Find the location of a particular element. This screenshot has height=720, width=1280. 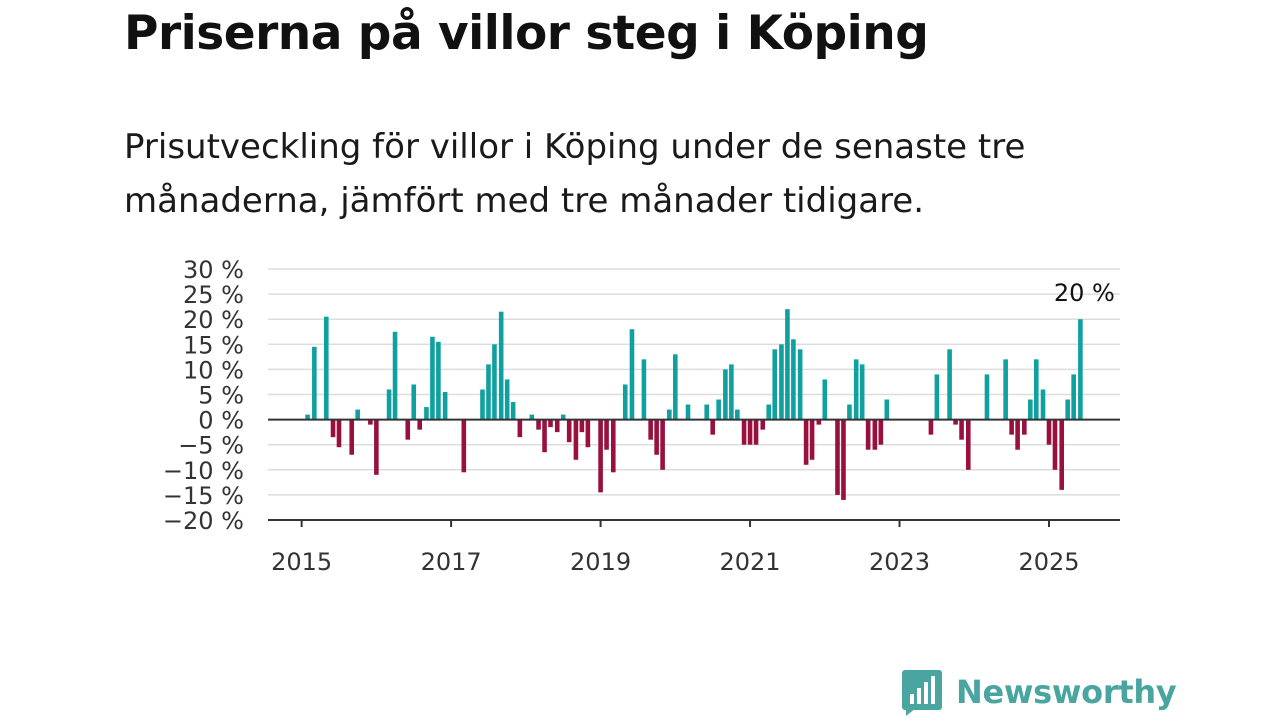

x-tick-label: 2023 is located at coordinates (899, 562).